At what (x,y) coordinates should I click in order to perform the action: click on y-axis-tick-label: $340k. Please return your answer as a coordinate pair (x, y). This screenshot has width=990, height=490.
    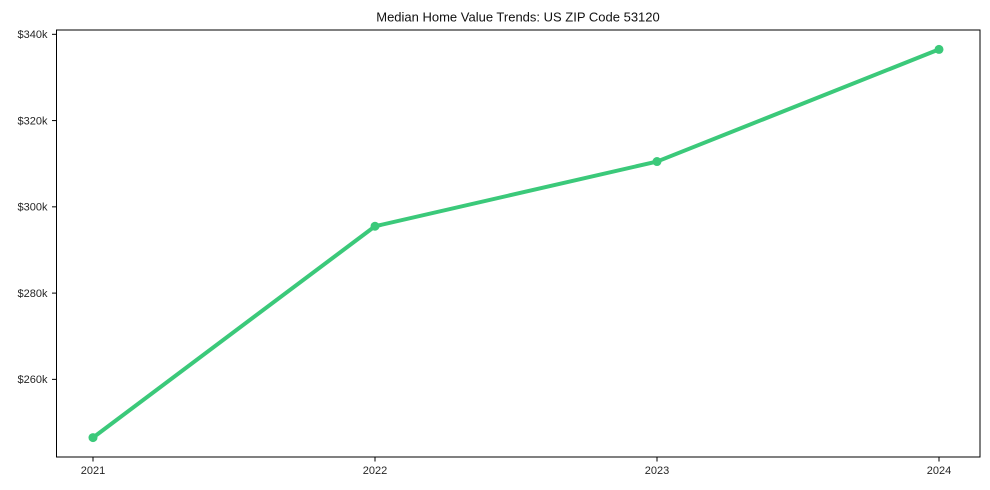
    Looking at the image, I should click on (33, 35).